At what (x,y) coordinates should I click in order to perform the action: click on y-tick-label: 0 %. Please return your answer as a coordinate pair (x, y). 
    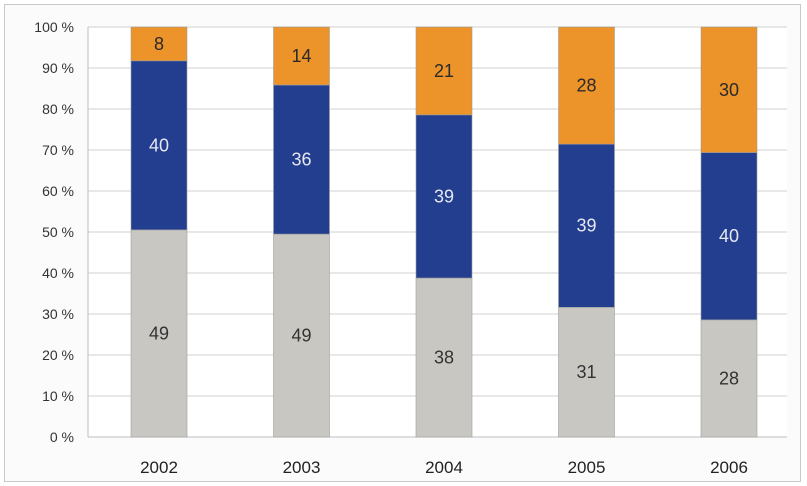
    Looking at the image, I should click on (62, 437).